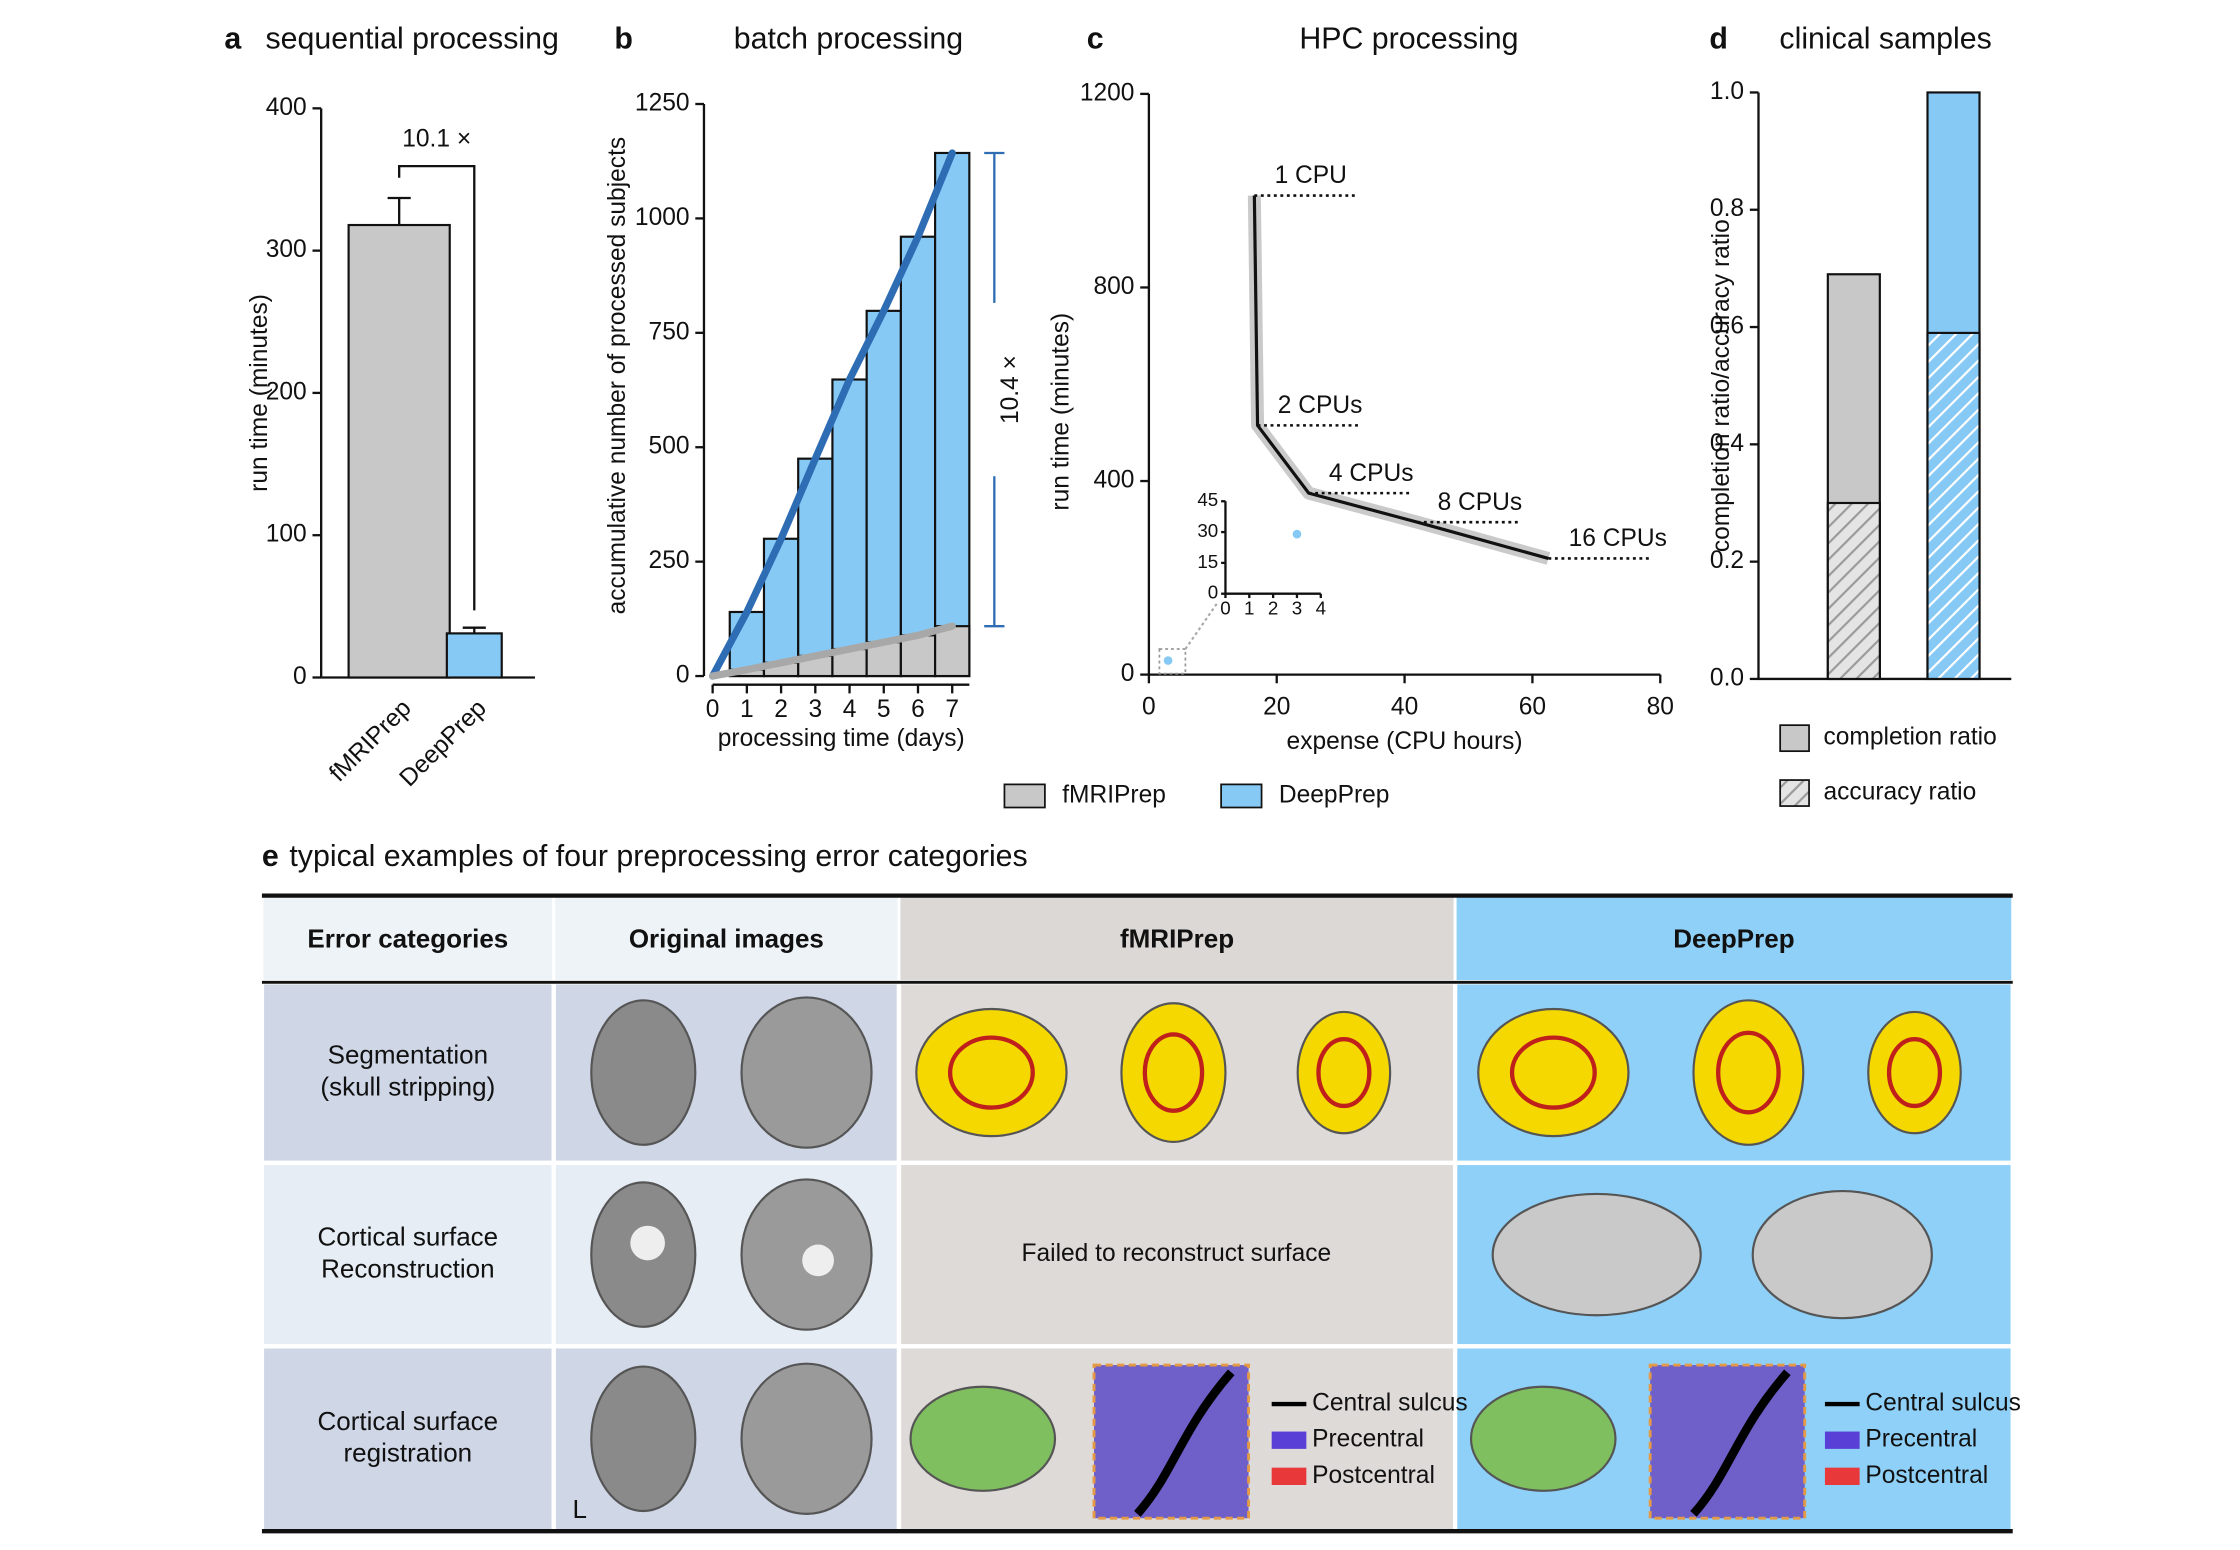 Image resolution: width=2240 pixels, height=1550 pixels. Describe the element at coordinates (662, 102) in the screenshot. I see `y-tick-label: 1250` at that location.